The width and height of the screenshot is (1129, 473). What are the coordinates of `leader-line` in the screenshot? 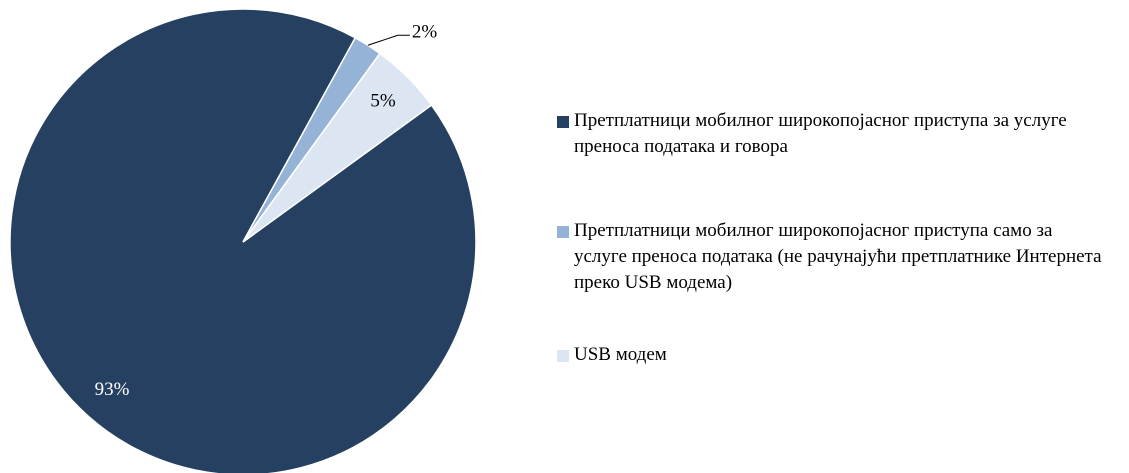 It's located at (388, 40).